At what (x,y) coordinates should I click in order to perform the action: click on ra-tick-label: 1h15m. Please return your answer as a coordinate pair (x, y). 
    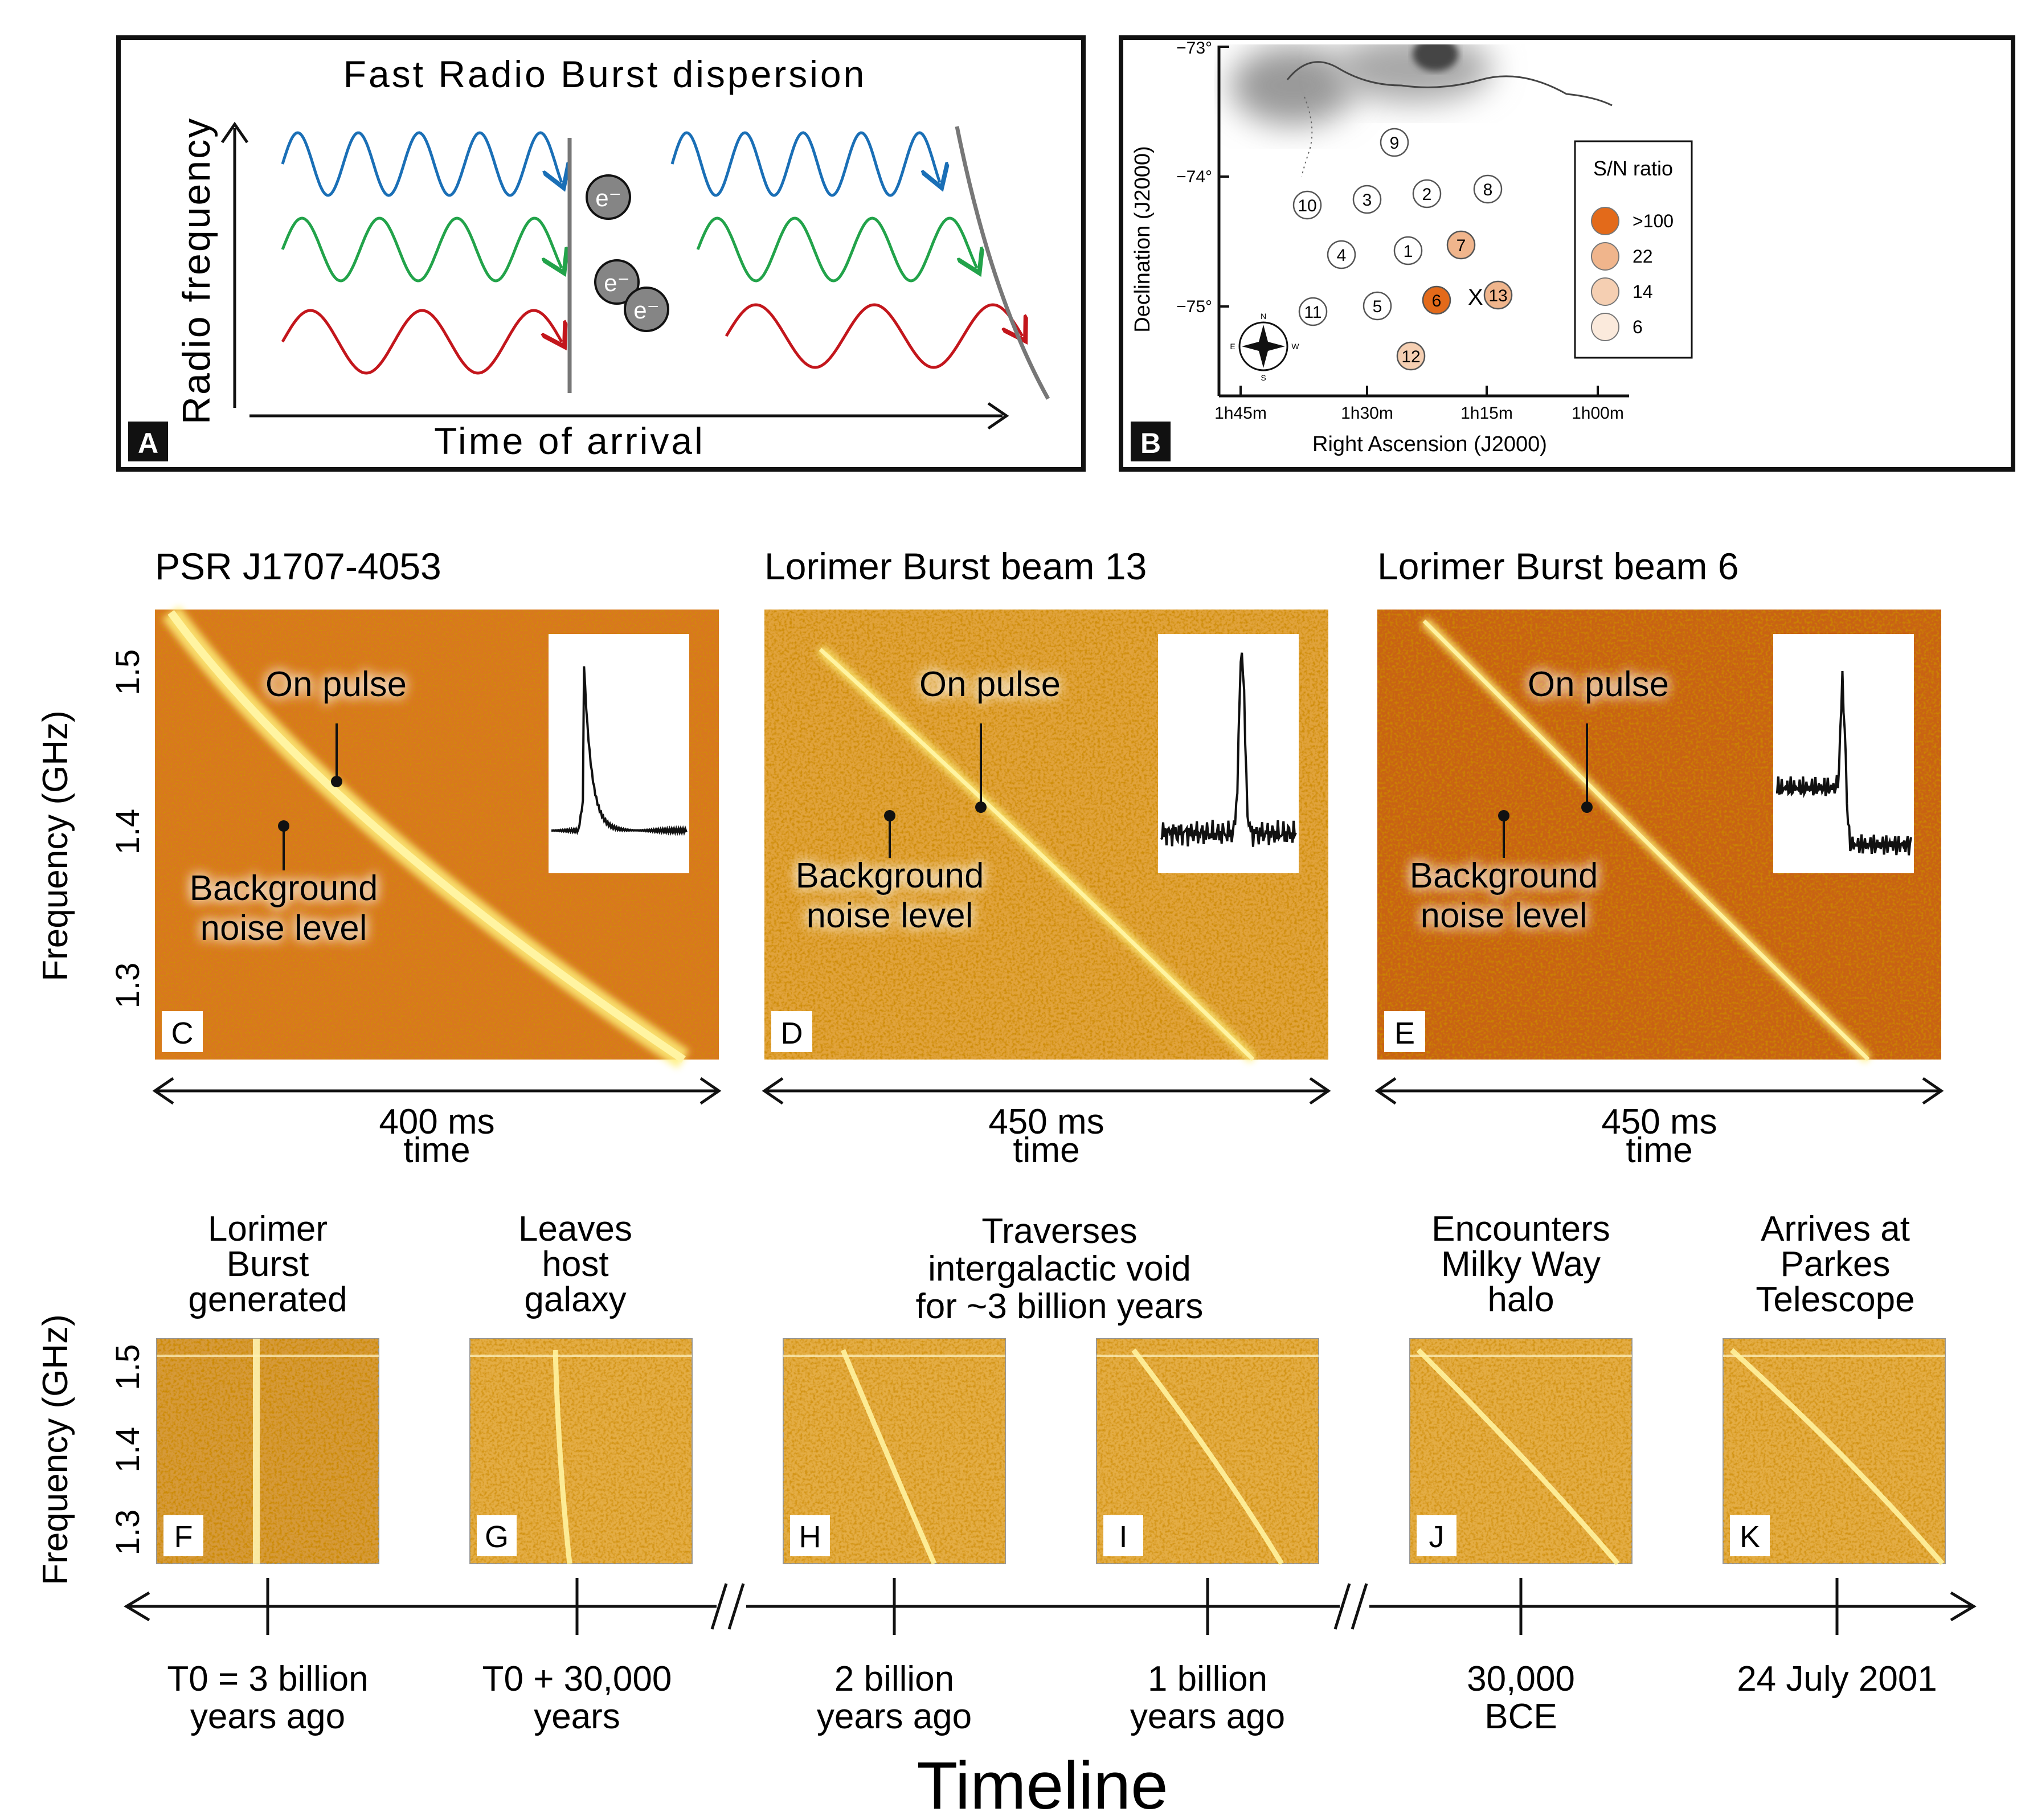
    Looking at the image, I should click on (1487, 413).